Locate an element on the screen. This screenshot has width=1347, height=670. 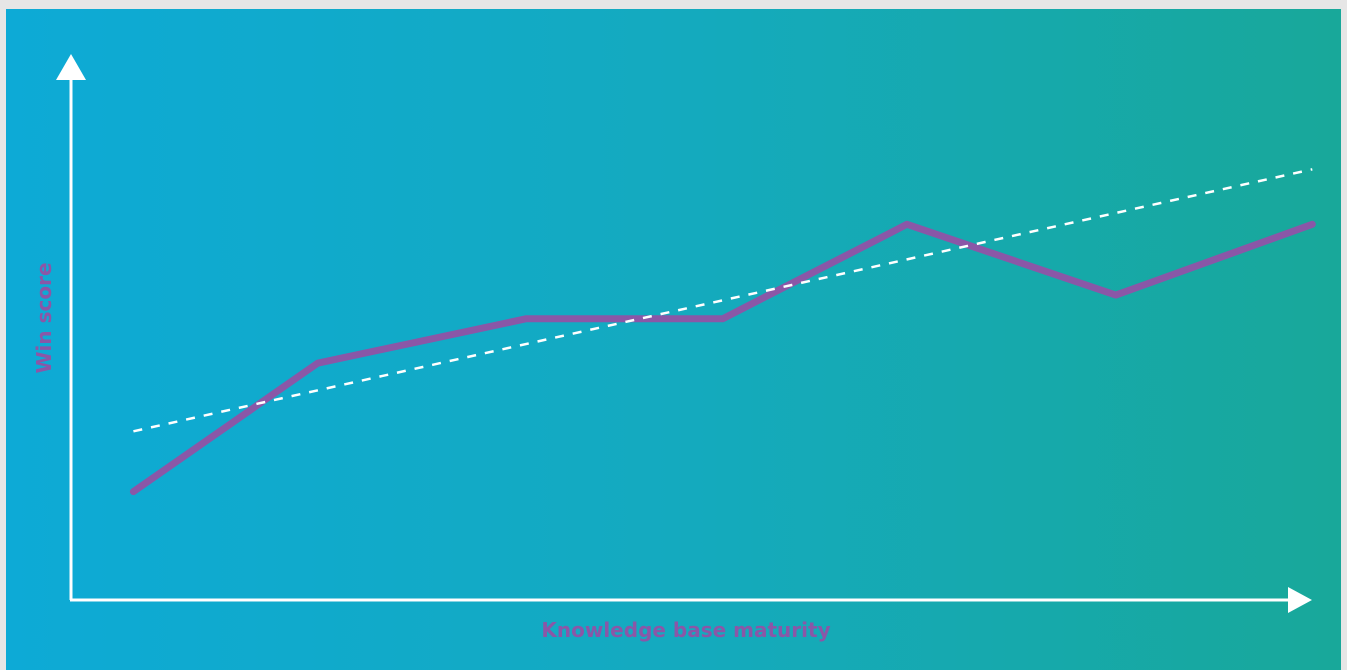
x-axis-arrowhead is located at coordinates (1300, 600).